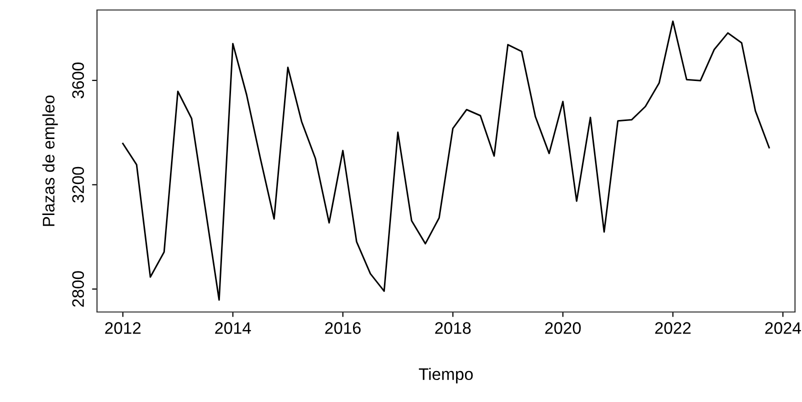  Describe the element at coordinates (783, 328) in the screenshot. I see `x-tick-label: 2024` at that location.